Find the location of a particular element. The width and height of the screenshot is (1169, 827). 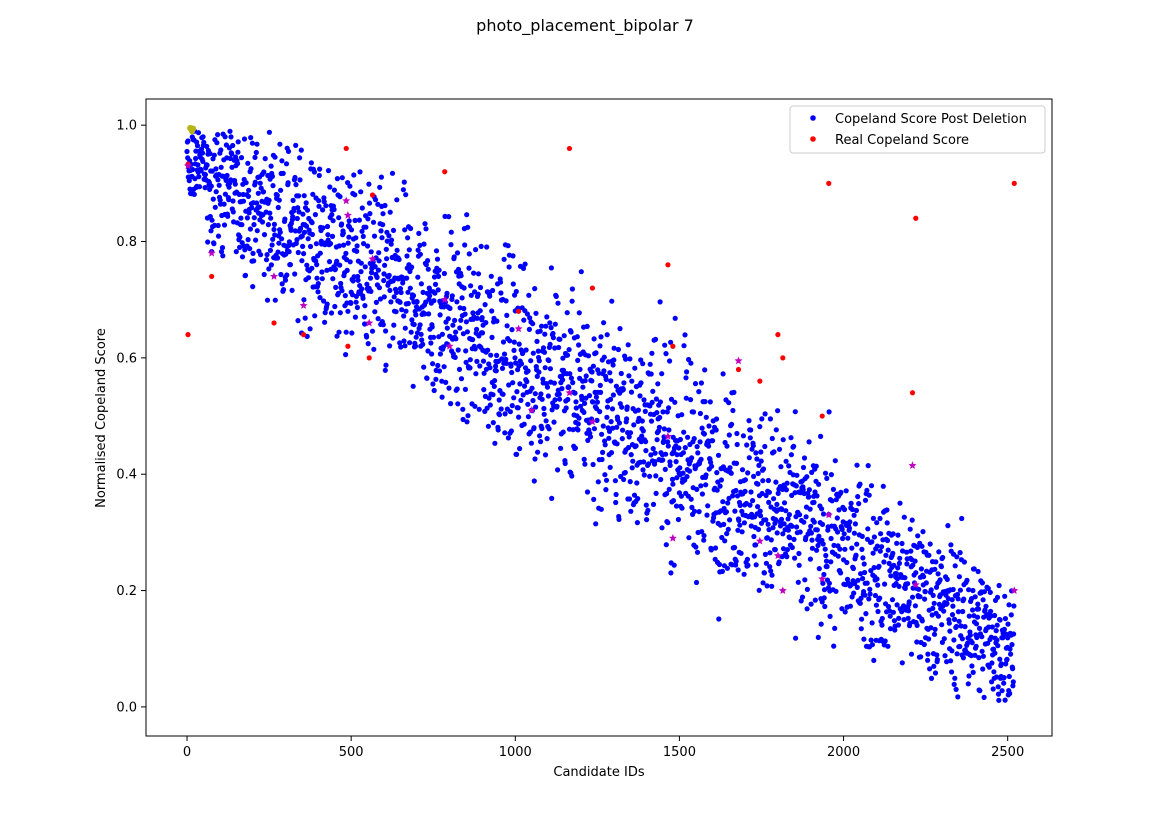

point-real-copeland is located at coordinates (822, 416).